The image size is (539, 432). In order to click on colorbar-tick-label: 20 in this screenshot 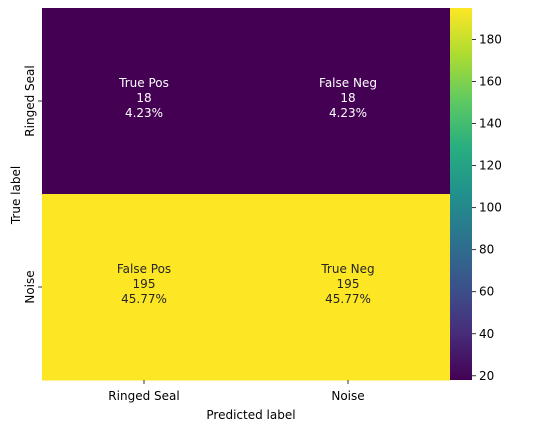, I will do `click(486, 376)`.